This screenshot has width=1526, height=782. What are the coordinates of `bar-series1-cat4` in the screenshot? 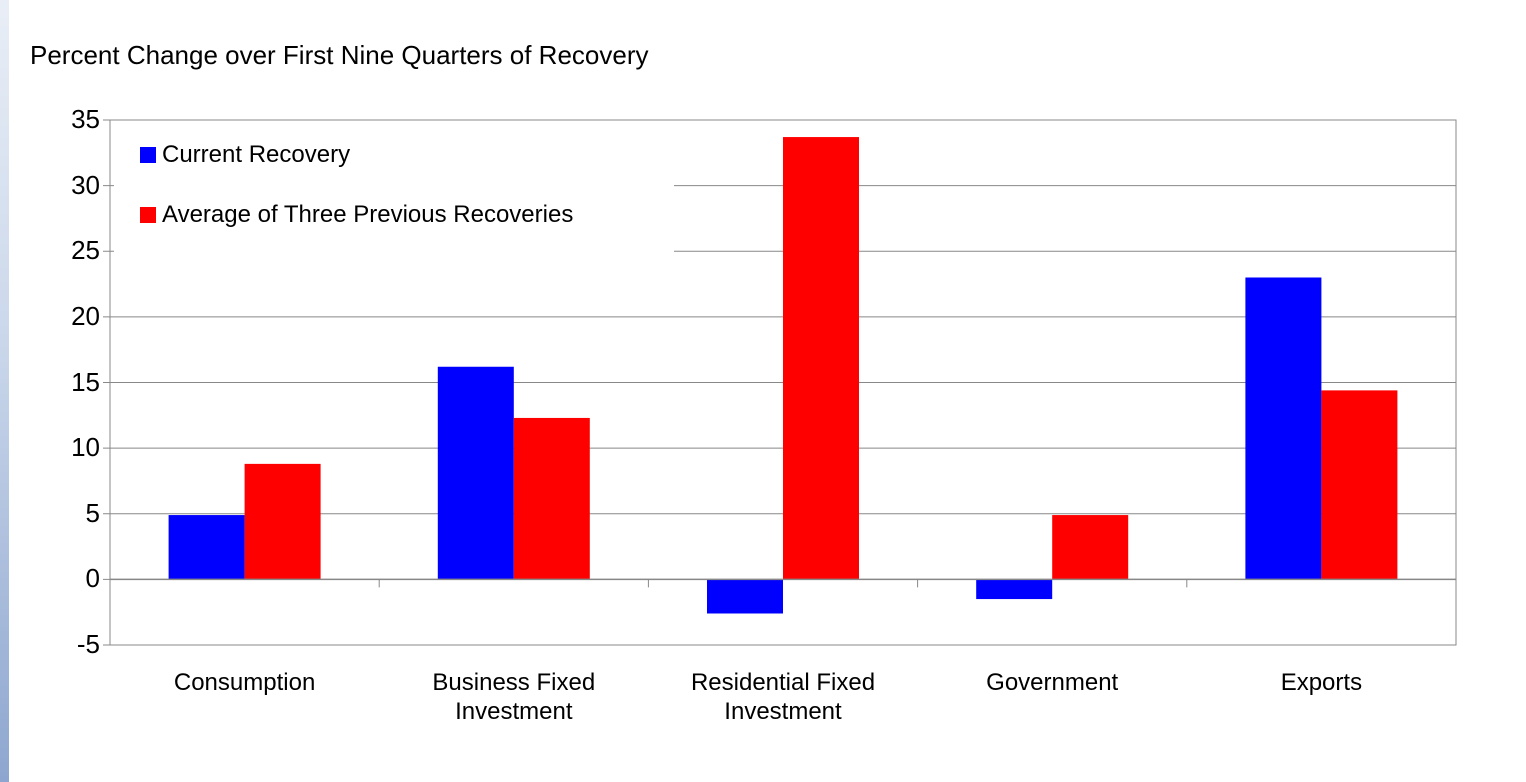 It's located at (1359, 485).